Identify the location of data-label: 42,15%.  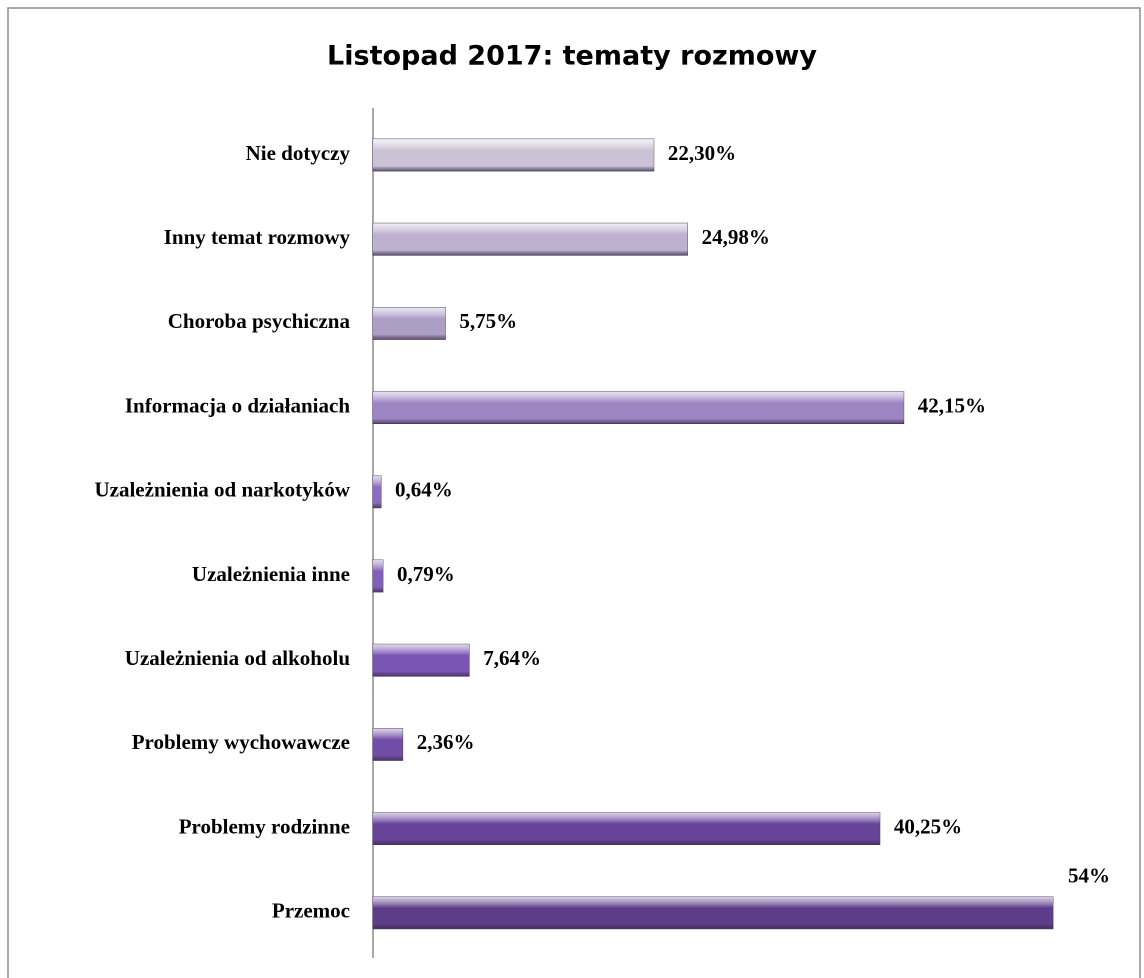
(952, 405).